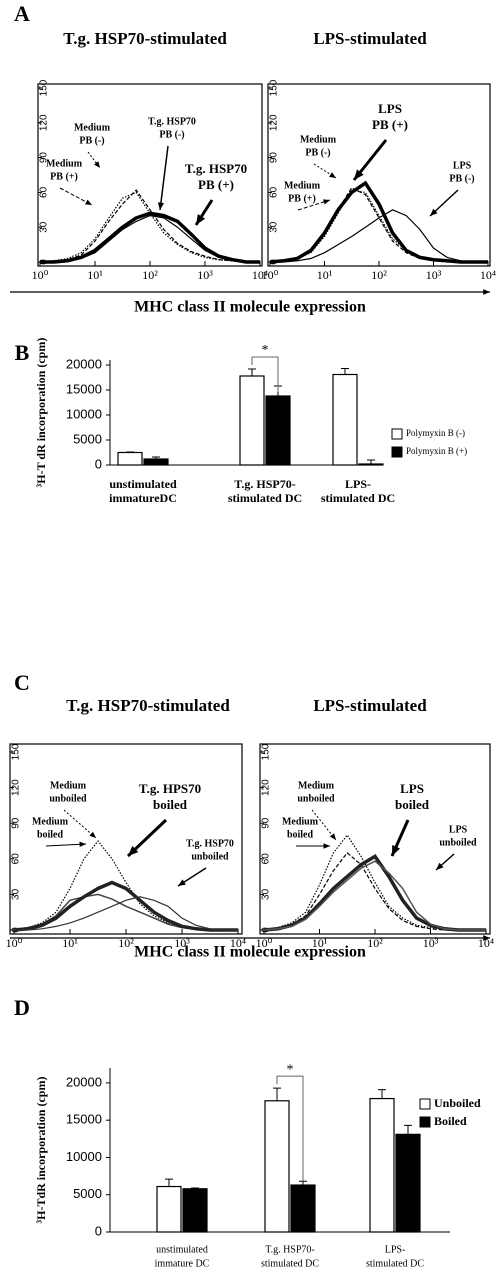  Describe the element at coordinates (370, 38) in the screenshot. I see `chart-title: LPS-stimulated` at that location.